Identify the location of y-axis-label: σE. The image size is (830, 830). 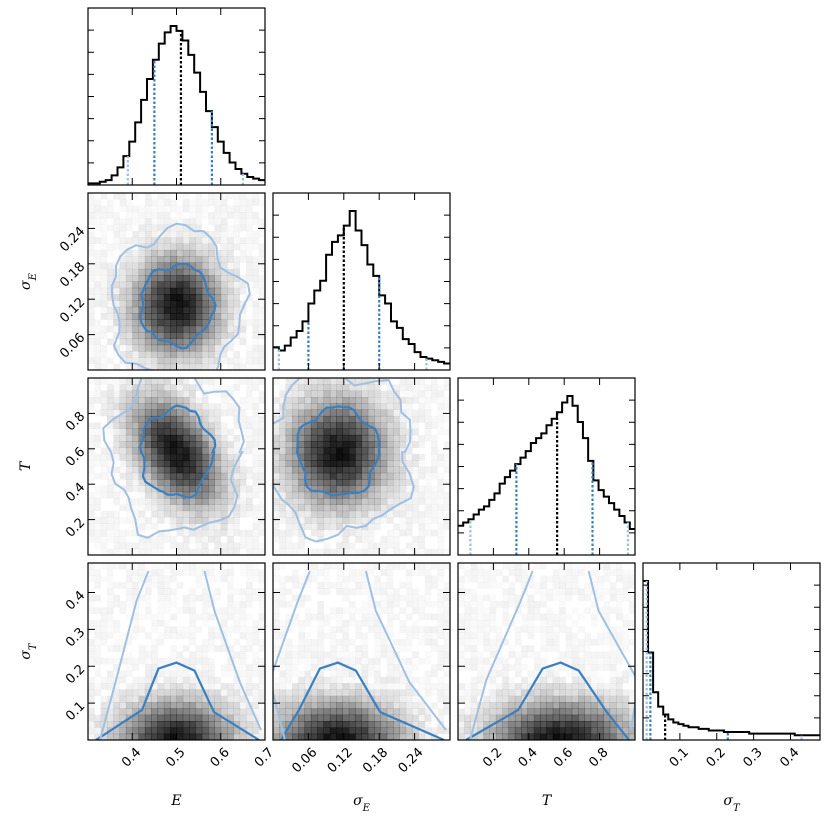
(28, 281).